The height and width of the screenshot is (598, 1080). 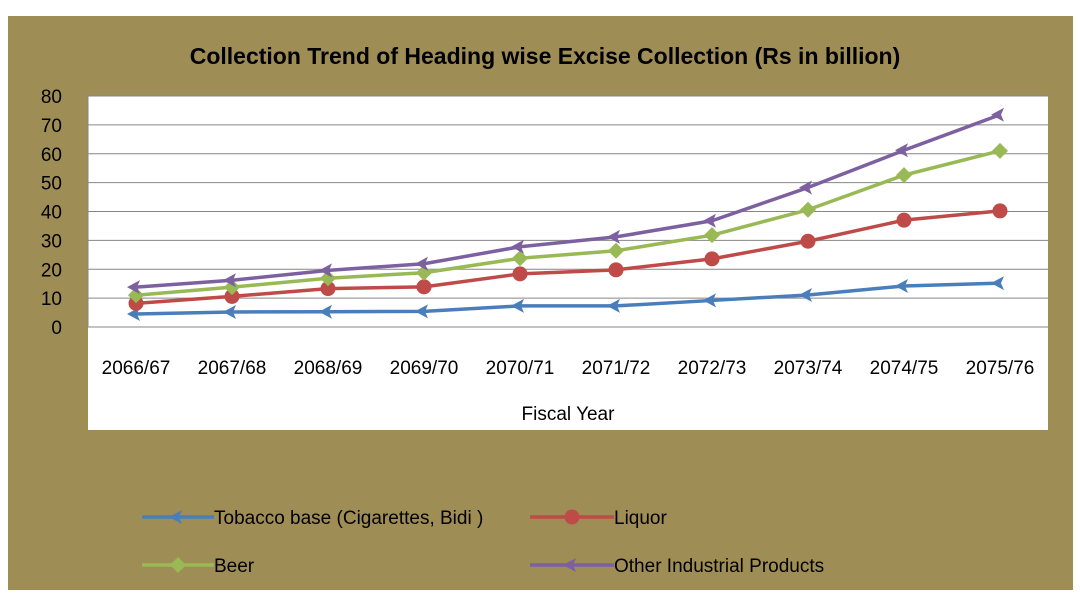 What do you see at coordinates (232, 368) in the screenshot?
I see `x-tick-label: 2067/68` at bounding box center [232, 368].